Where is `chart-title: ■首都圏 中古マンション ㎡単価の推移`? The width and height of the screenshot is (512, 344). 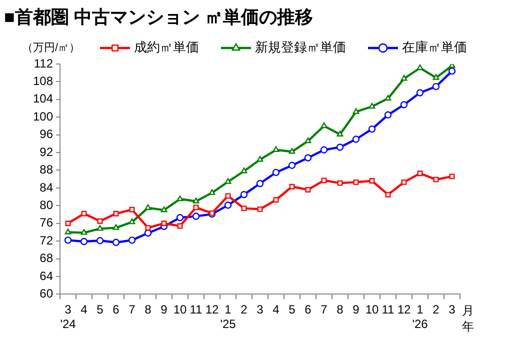 chart-title: ■首都圏 中古マンション ㎡単価の推移 is located at coordinates (158, 16).